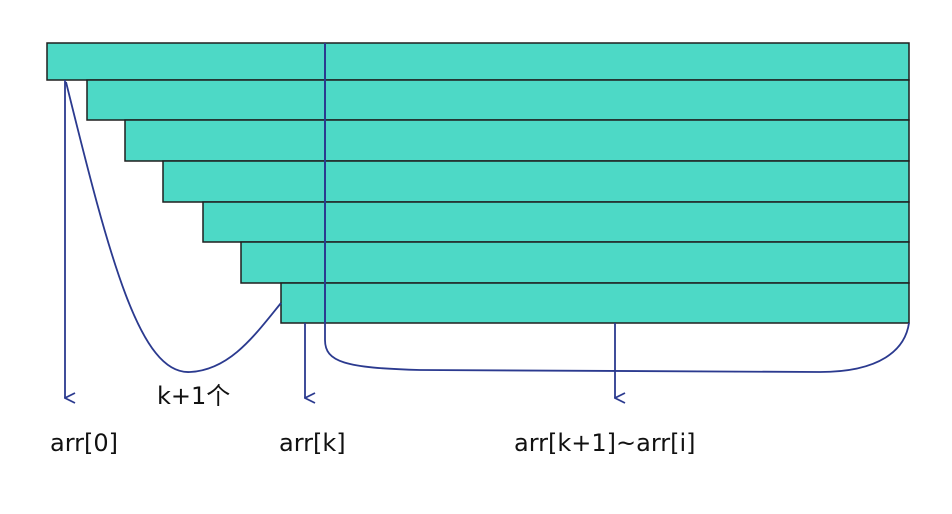 The height and width of the screenshot is (514, 952). What do you see at coordinates (617, 347) in the screenshot?
I see `range-bracket` at bounding box center [617, 347].